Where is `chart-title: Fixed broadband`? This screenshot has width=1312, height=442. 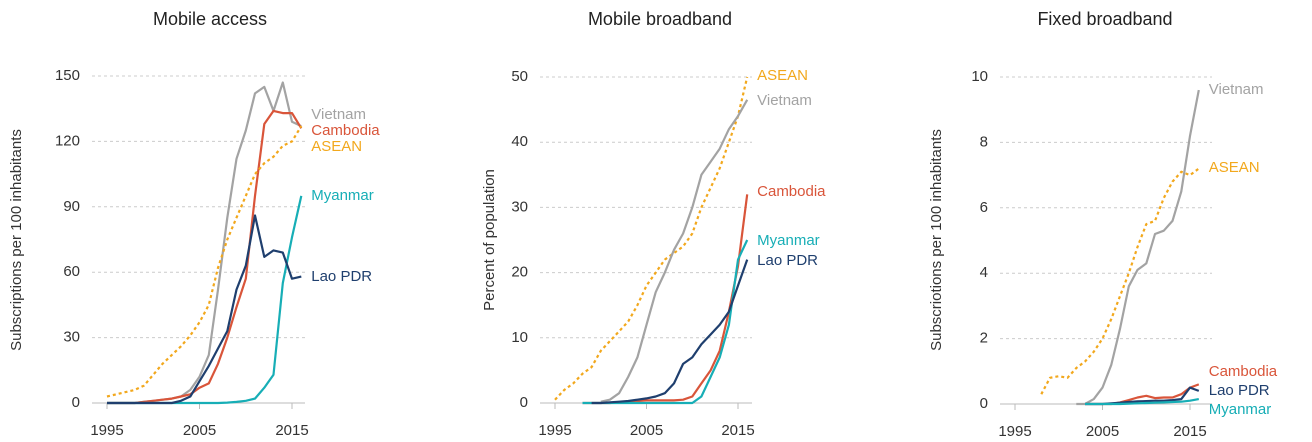
chart-title: Fixed broadband is located at coordinates (1104, 19).